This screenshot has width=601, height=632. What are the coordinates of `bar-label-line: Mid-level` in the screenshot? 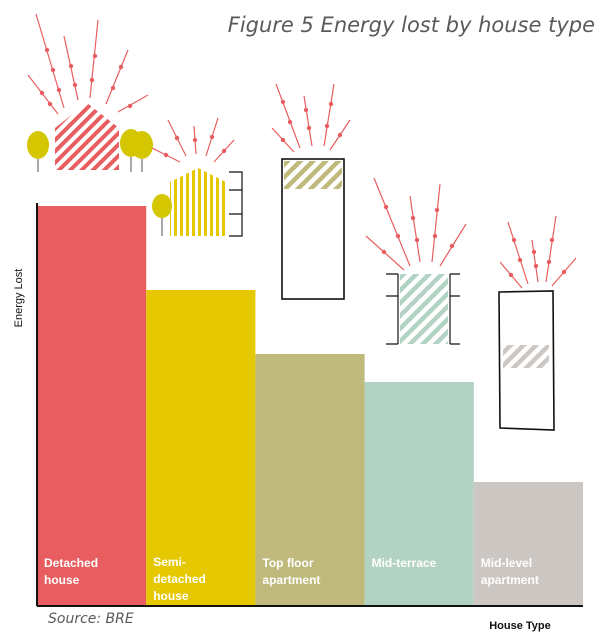 It's located at (506, 563).